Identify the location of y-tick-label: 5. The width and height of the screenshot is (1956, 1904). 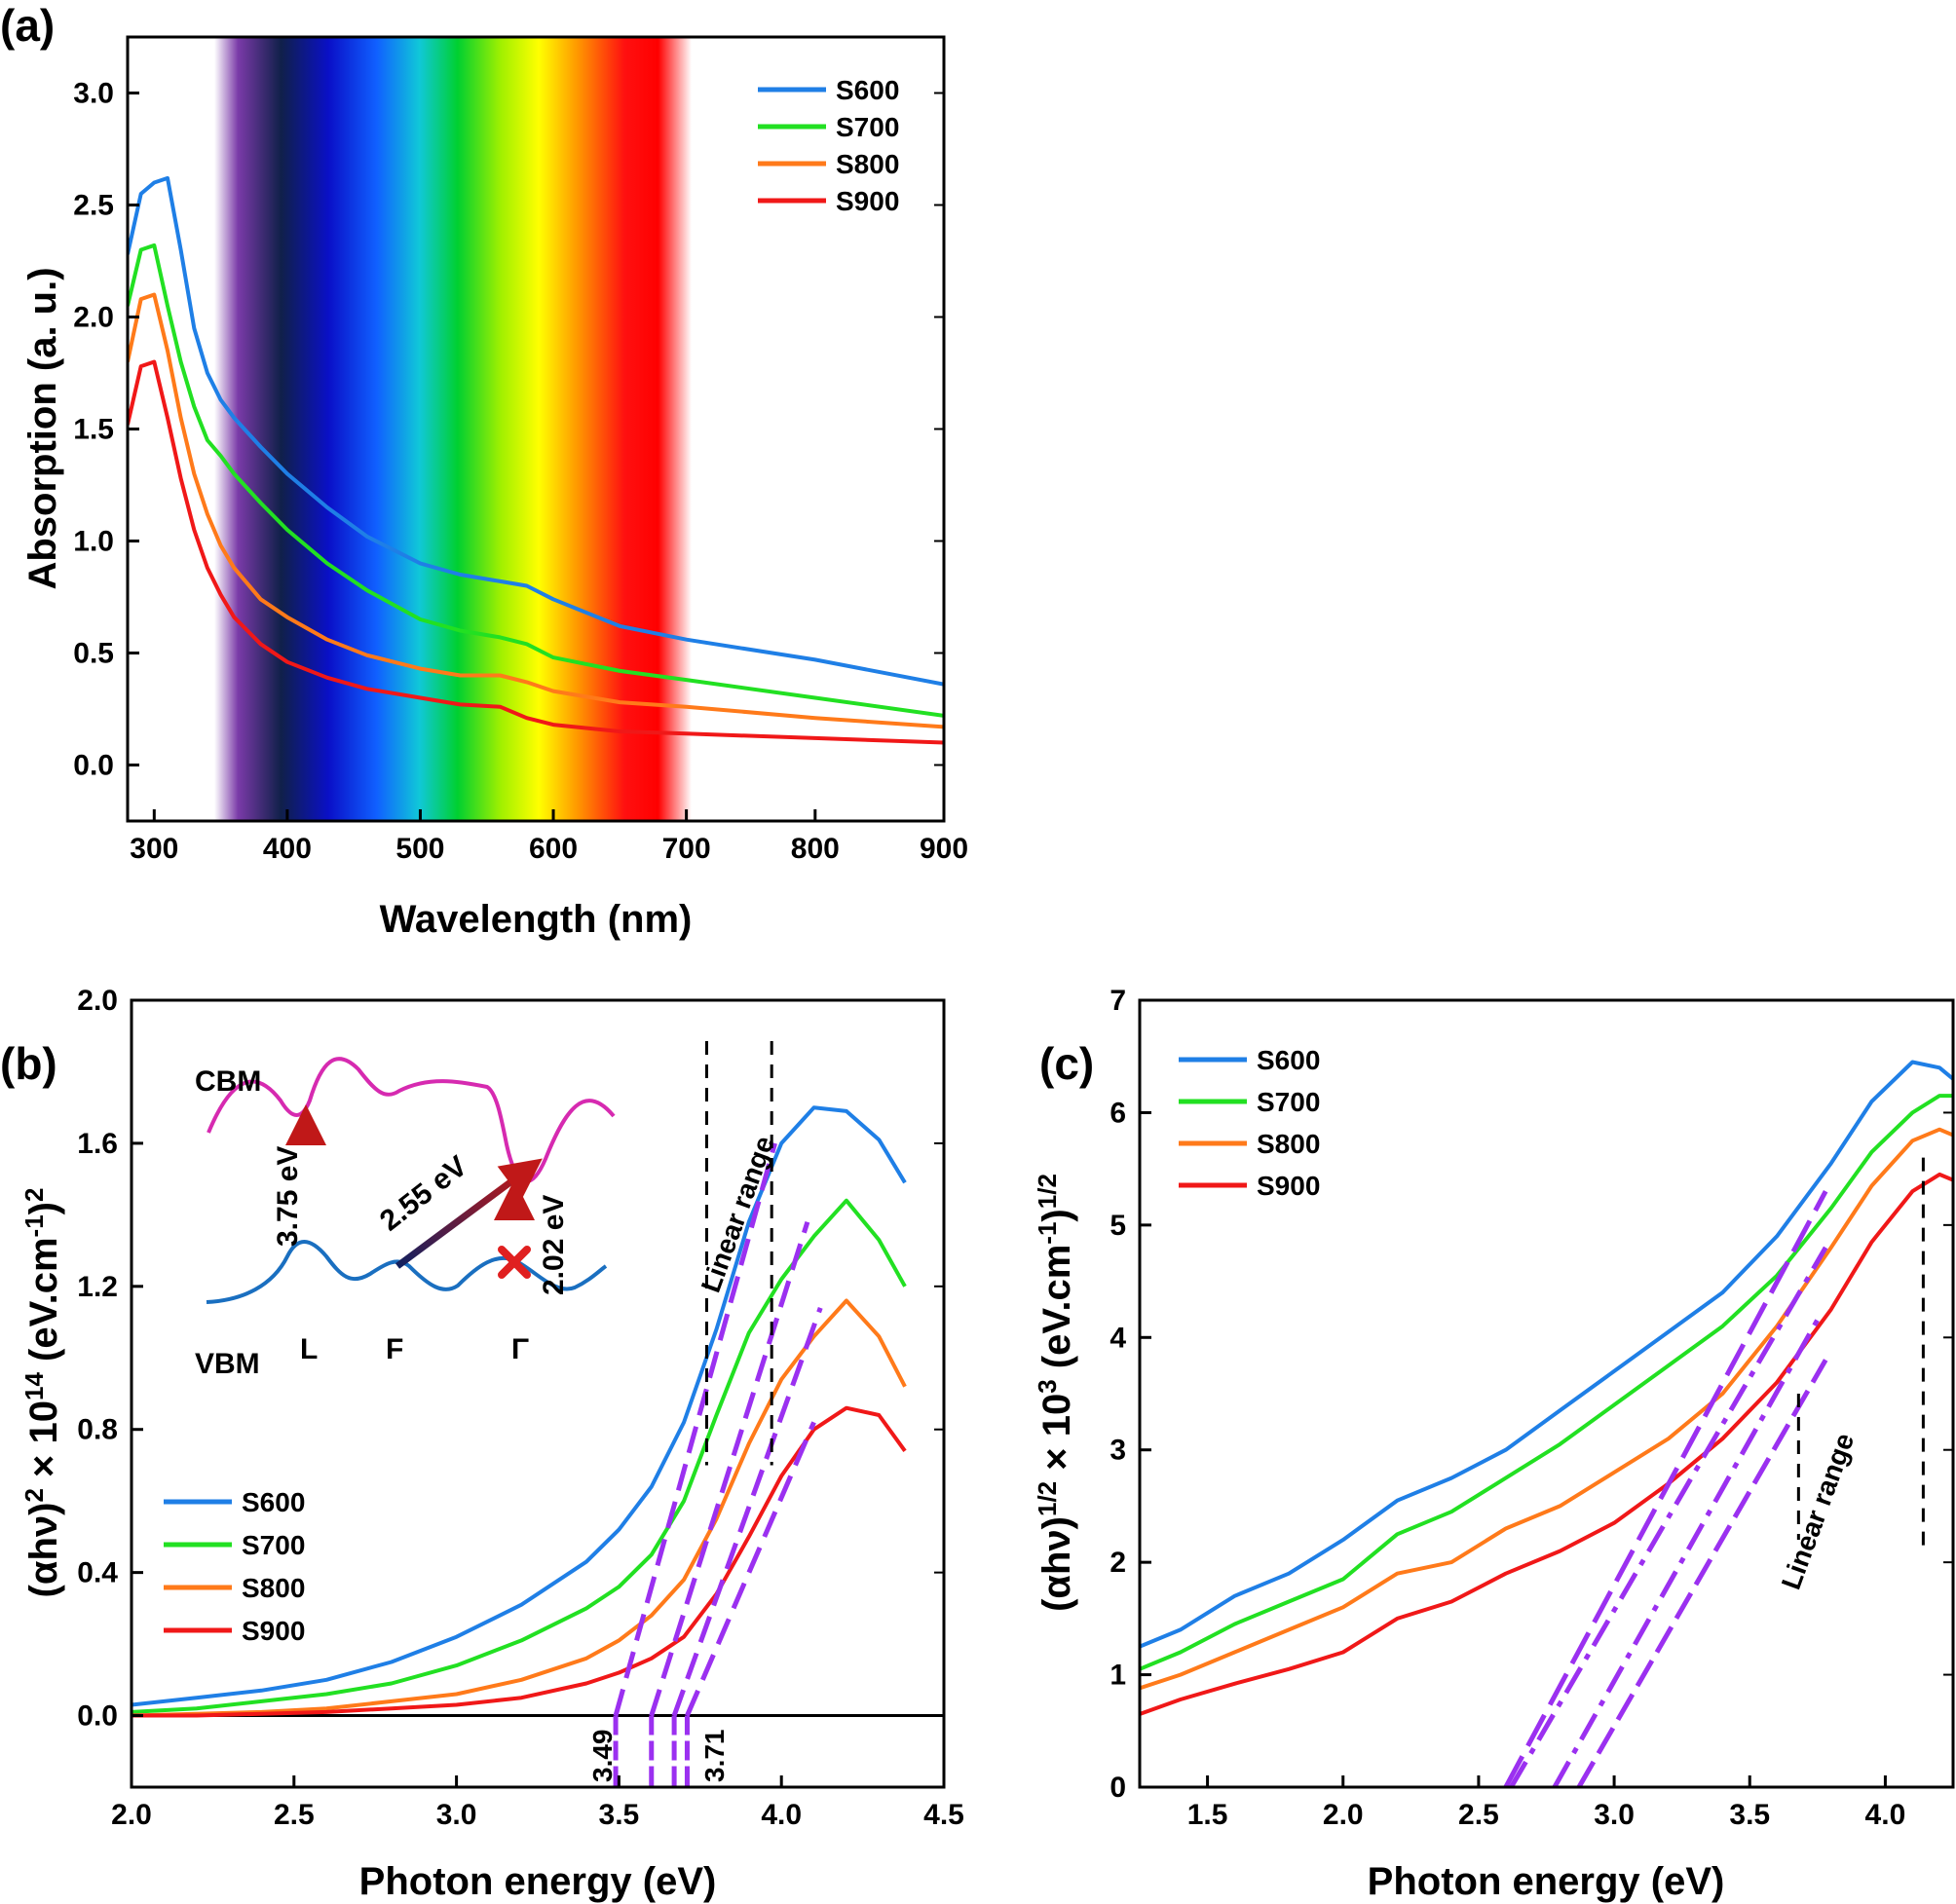
(1118, 1226).